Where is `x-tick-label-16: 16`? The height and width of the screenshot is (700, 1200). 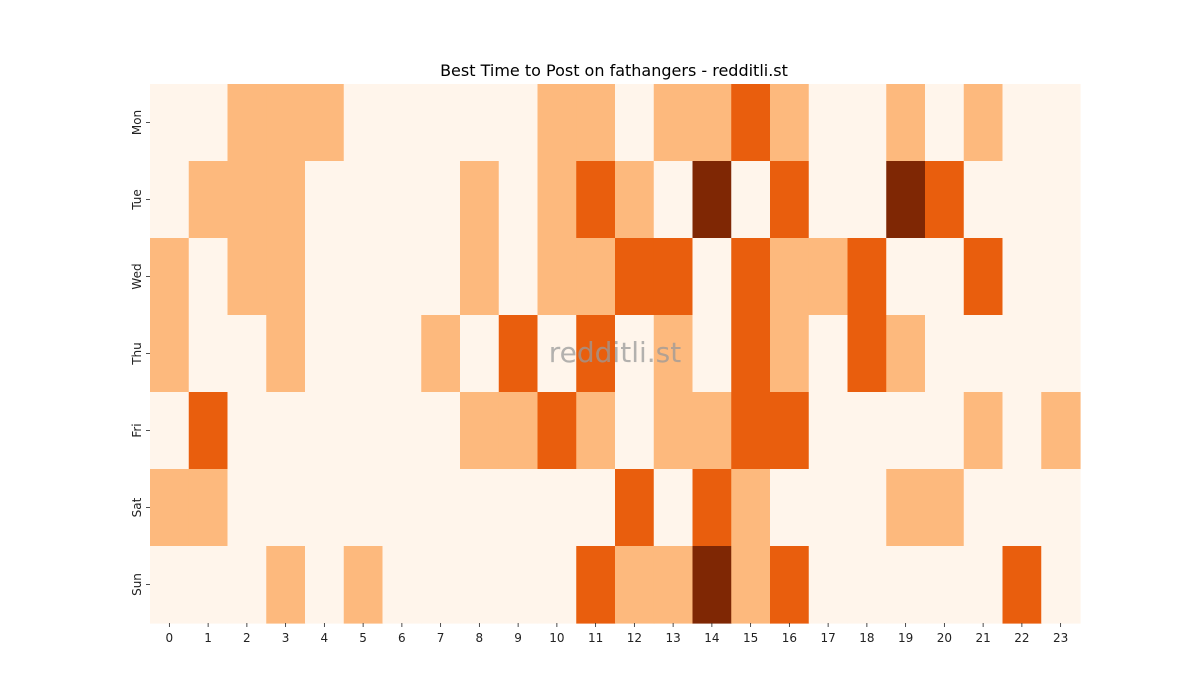
x-tick-label-16: 16 is located at coordinates (789, 638).